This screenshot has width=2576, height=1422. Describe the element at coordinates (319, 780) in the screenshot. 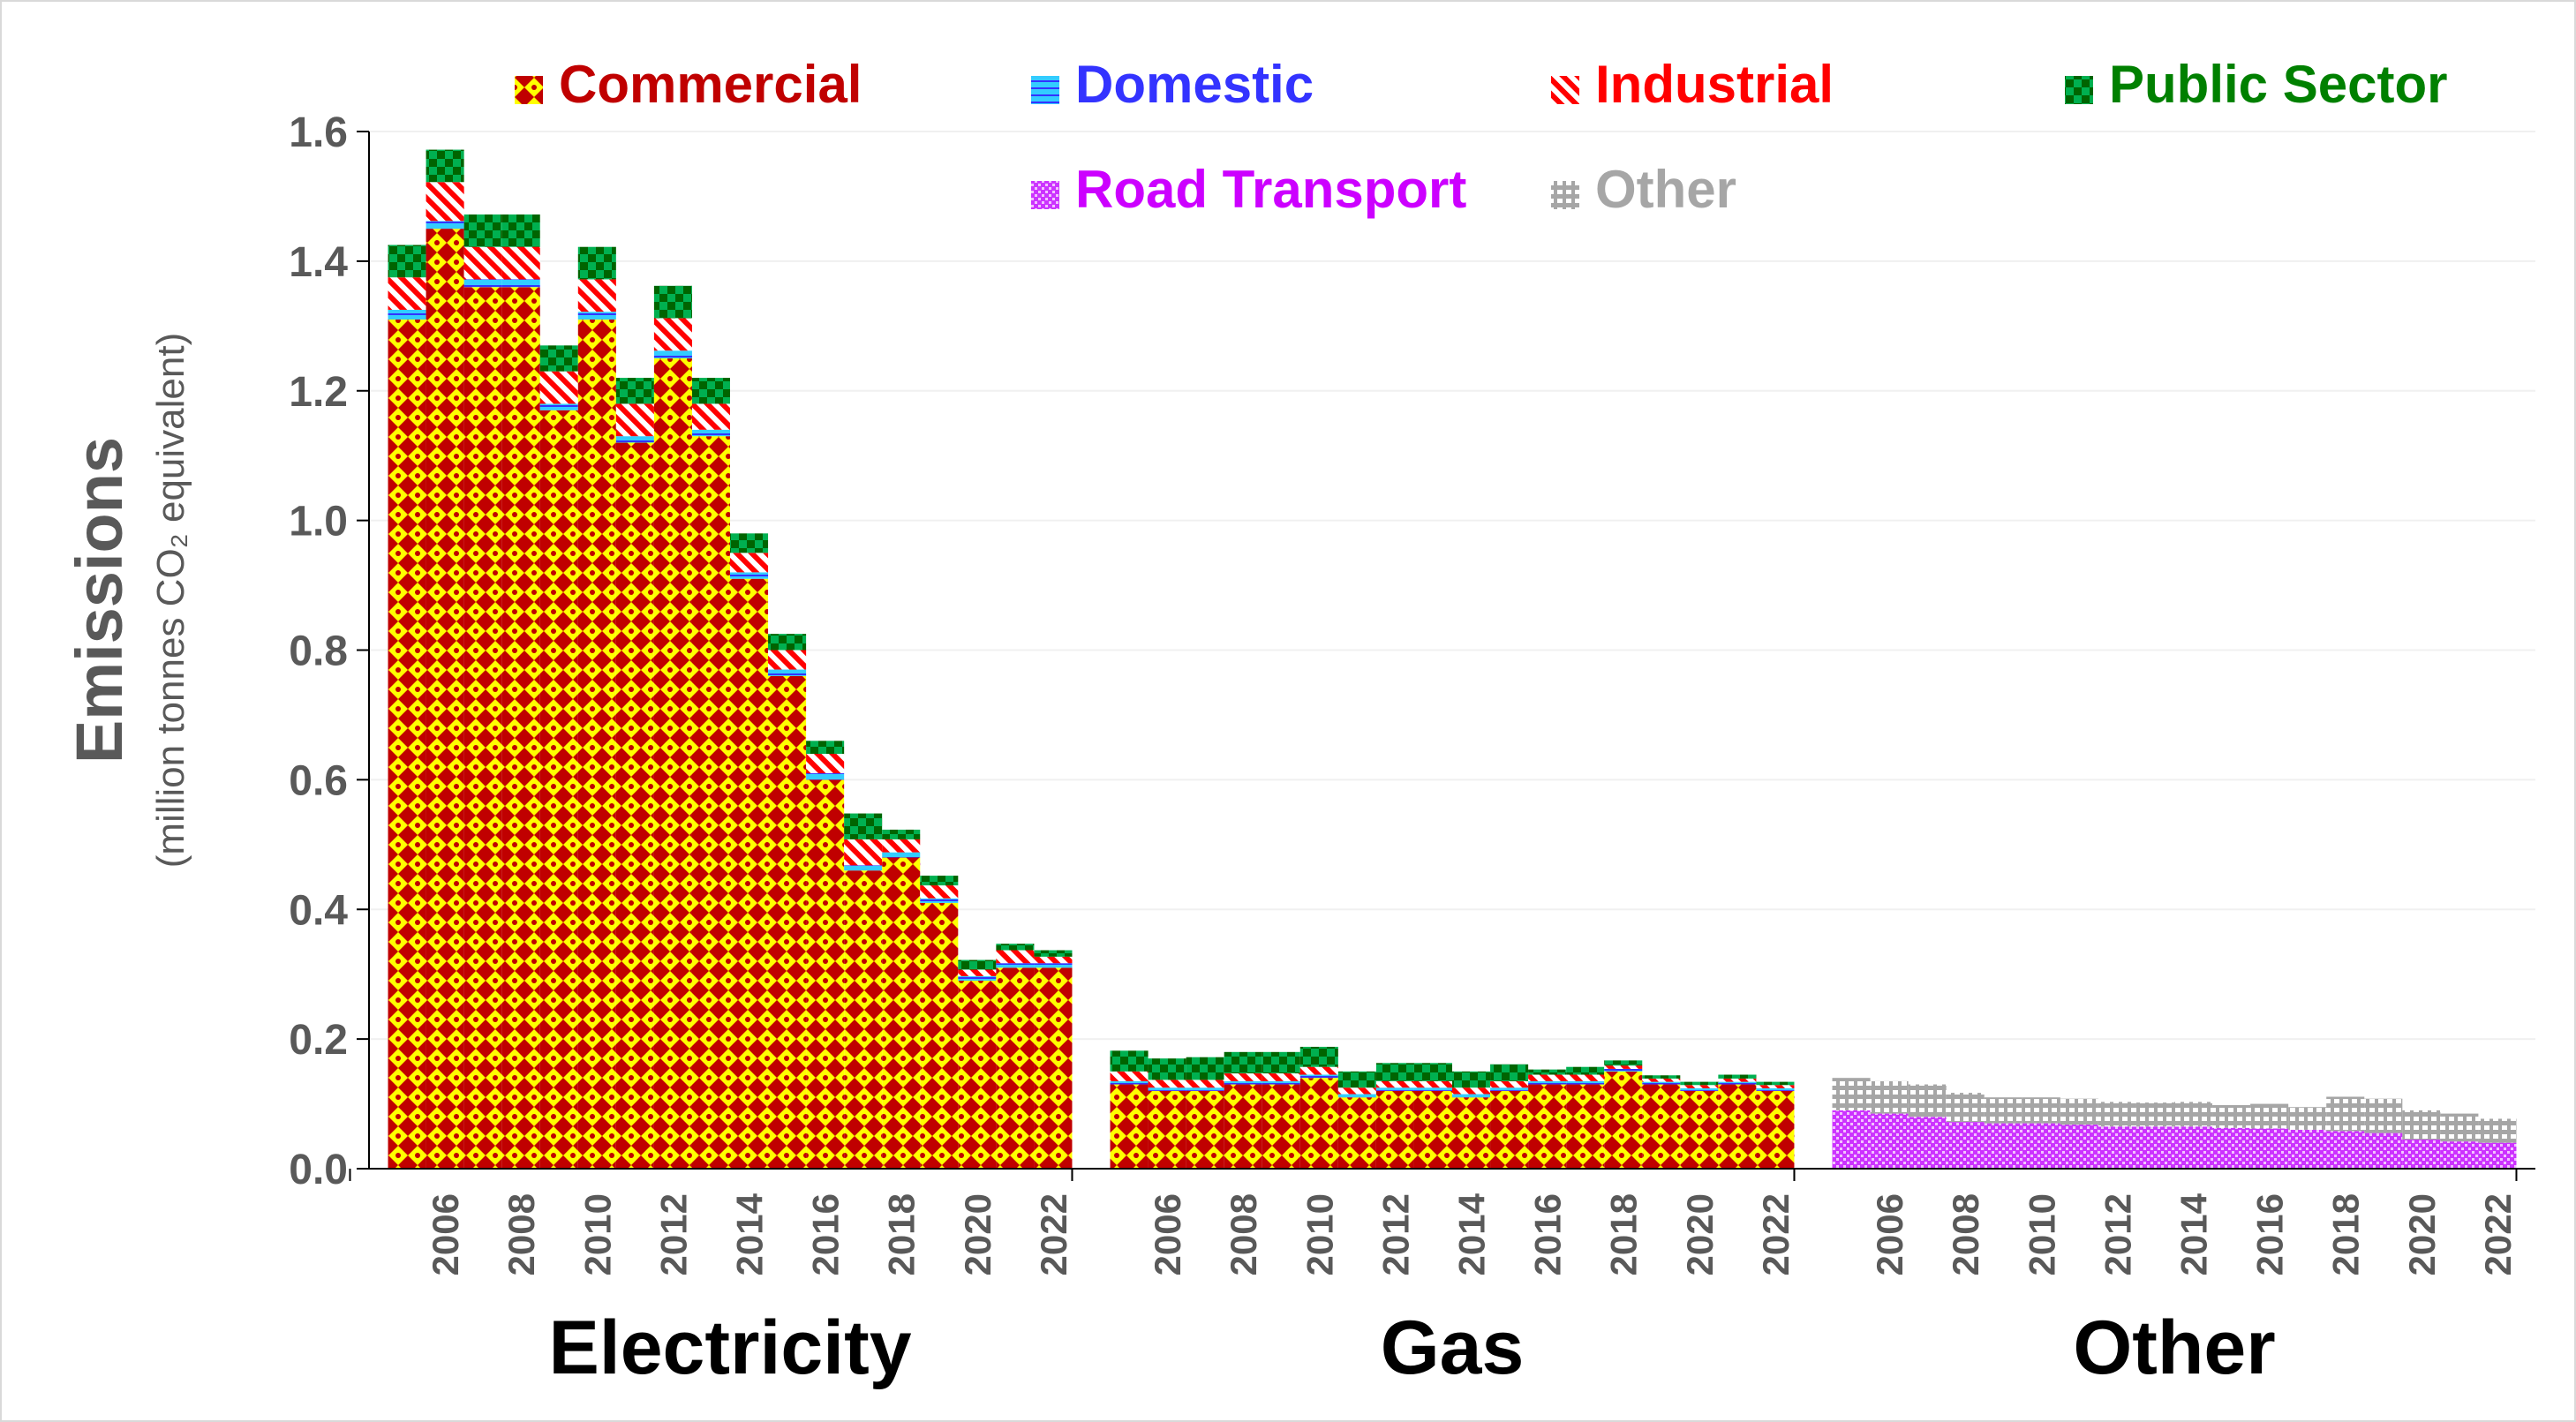

I see `y-tick-label: 0.6` at that location.